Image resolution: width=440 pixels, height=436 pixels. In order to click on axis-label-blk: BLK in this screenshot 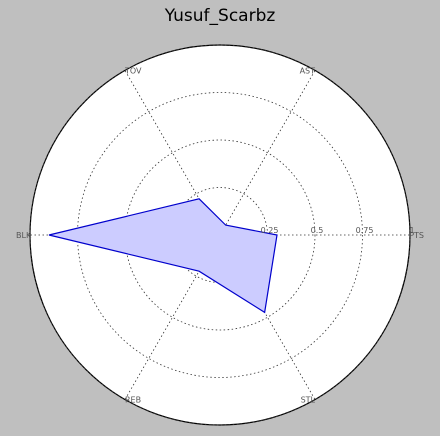, I will do `click(24, 235)`.